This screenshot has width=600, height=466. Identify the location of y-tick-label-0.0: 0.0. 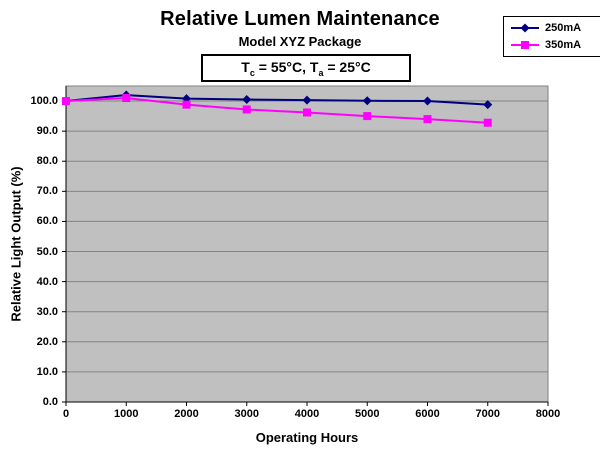
(50, 402).